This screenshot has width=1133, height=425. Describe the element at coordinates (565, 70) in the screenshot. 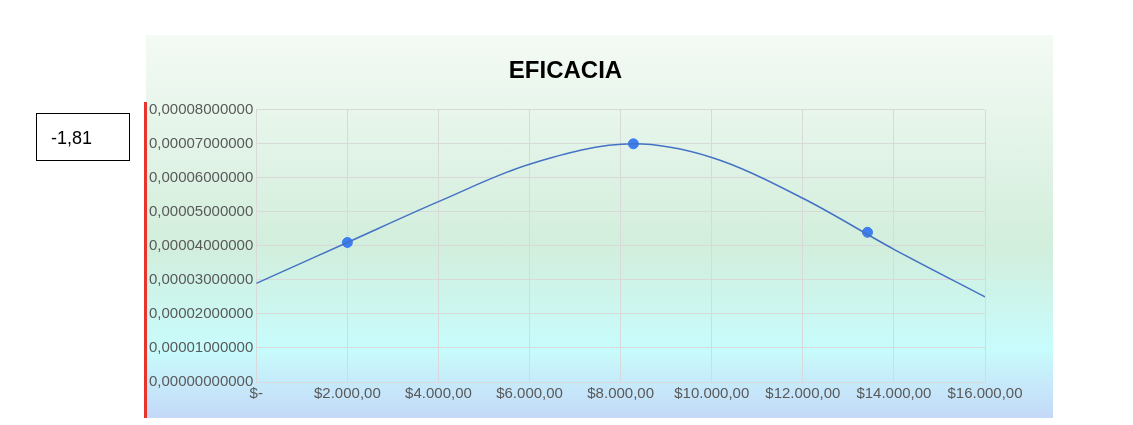

I see `chart-title: EFICACIA` at that location.